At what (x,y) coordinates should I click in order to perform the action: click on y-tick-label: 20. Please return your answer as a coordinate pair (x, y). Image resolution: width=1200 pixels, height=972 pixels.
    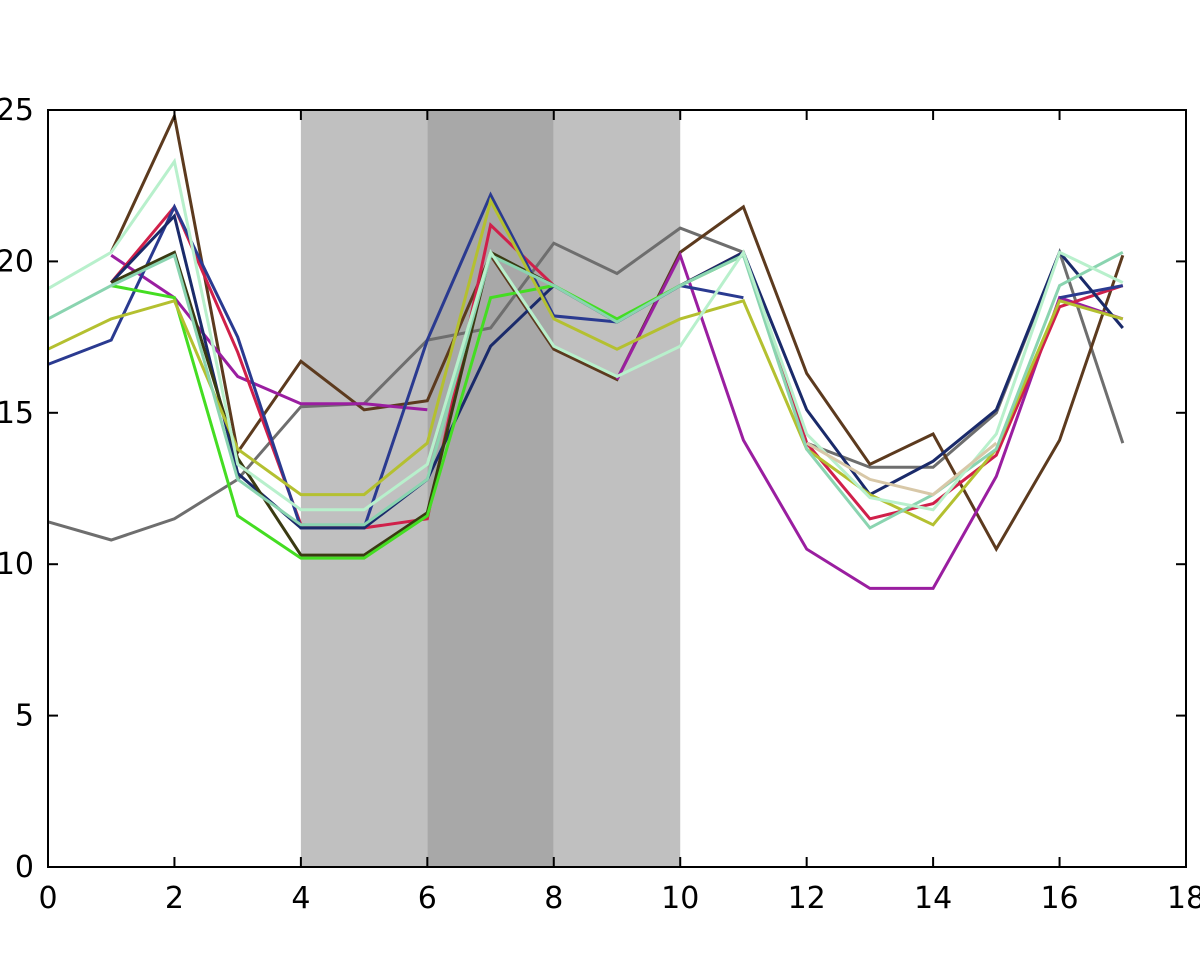
    Looking at the image, I should click on (17, 261).